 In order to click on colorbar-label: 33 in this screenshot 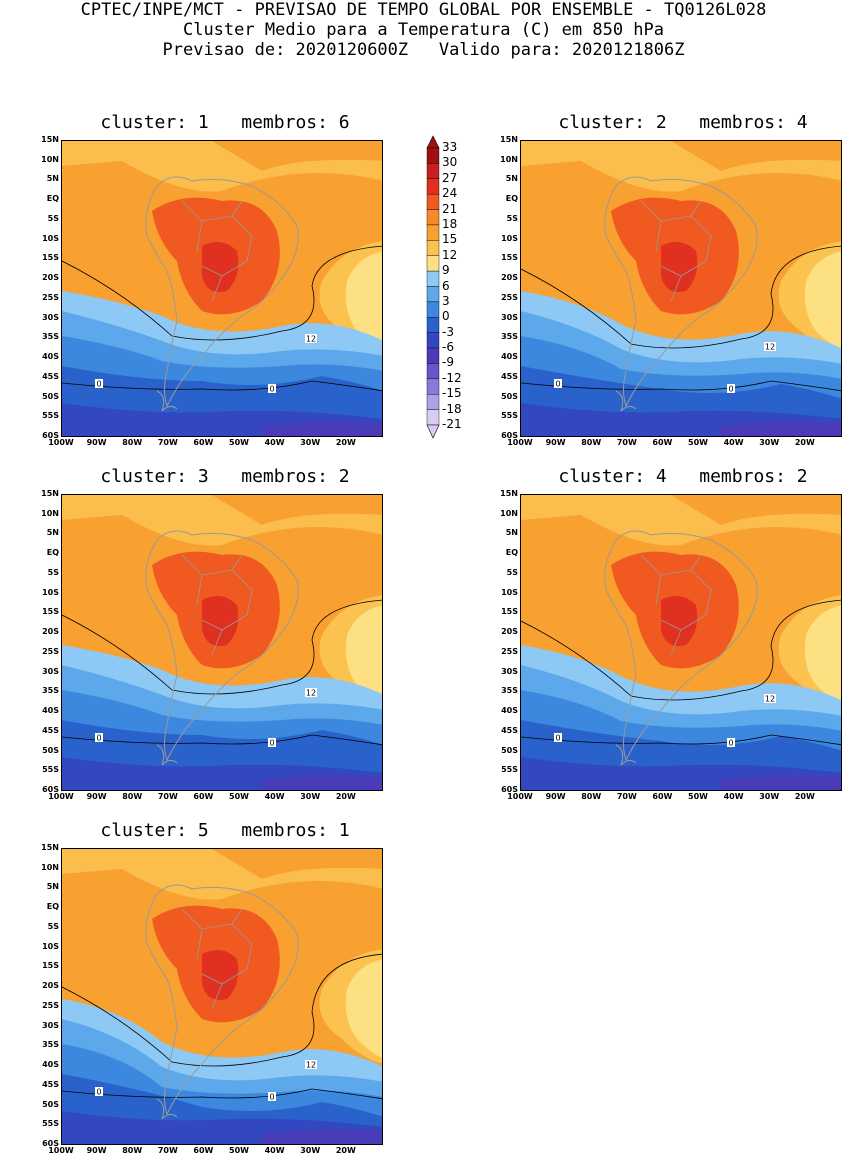, I will do `click(450, 147)`.